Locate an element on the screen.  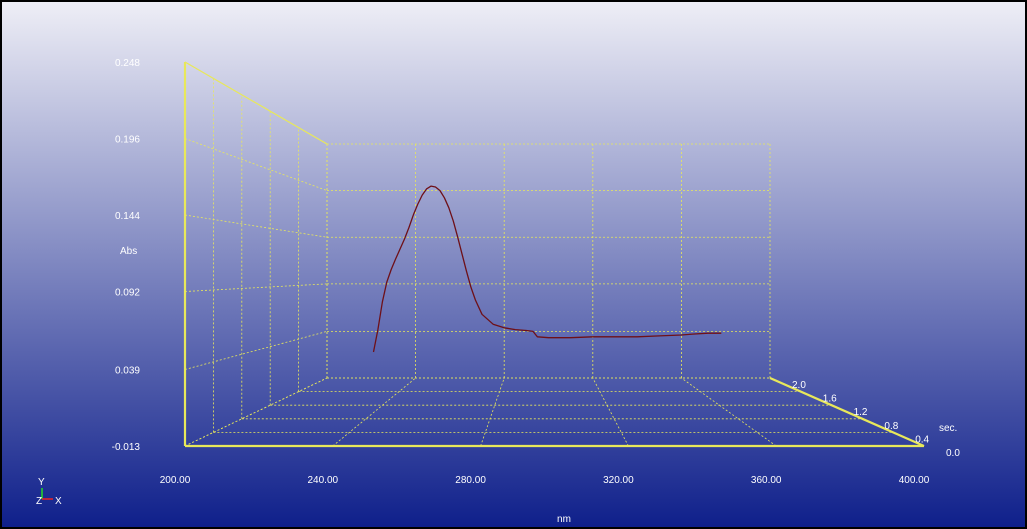
x-tick-label: 320.00 is located at coordinates (618, 480).